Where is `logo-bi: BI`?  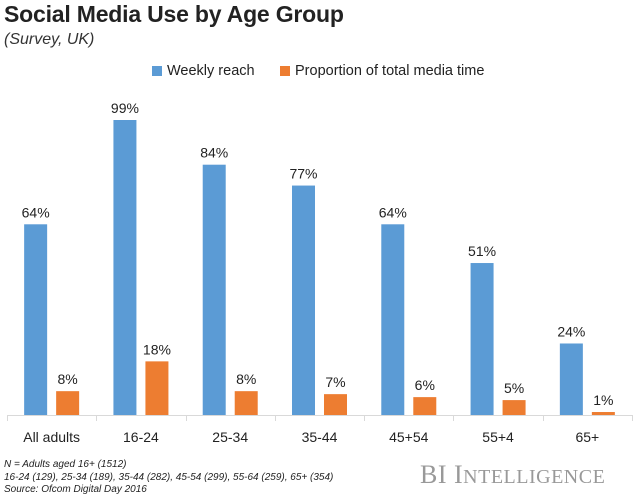 logo-bi: BI is located at coordinates (433, 474).